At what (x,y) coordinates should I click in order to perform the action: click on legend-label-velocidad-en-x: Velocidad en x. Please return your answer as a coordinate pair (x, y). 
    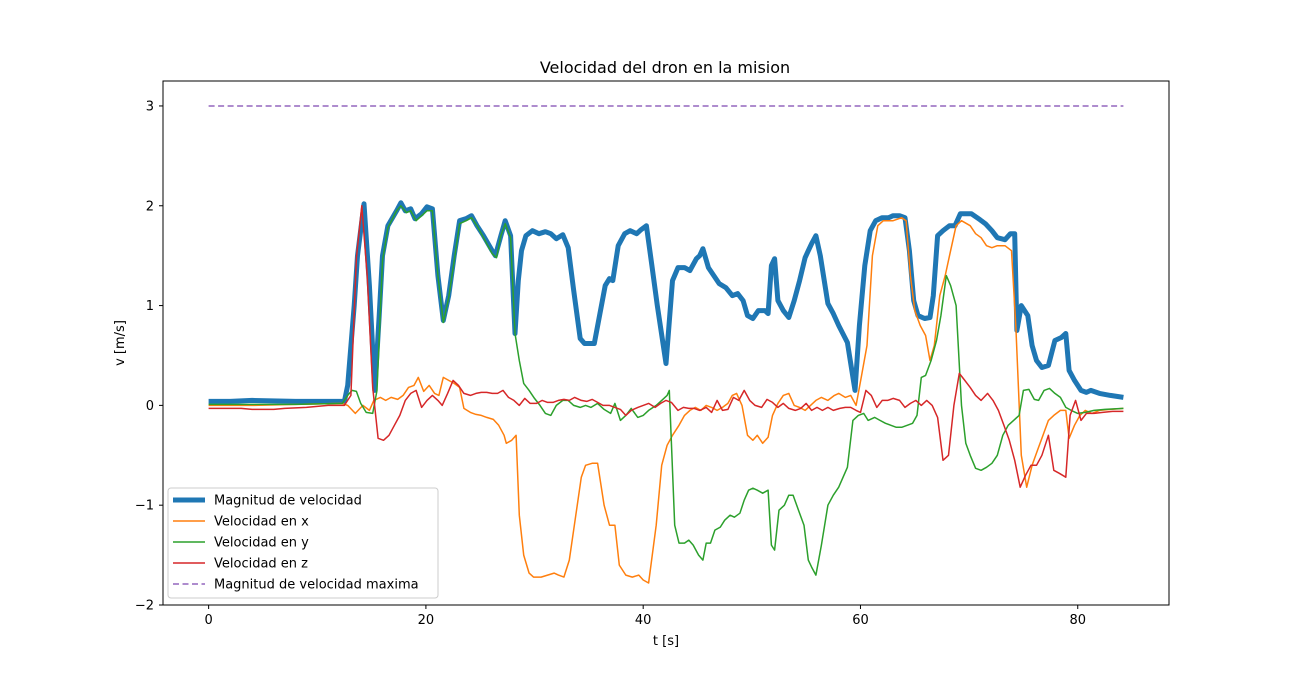
    Looking at the image, I should click on (261, 522).